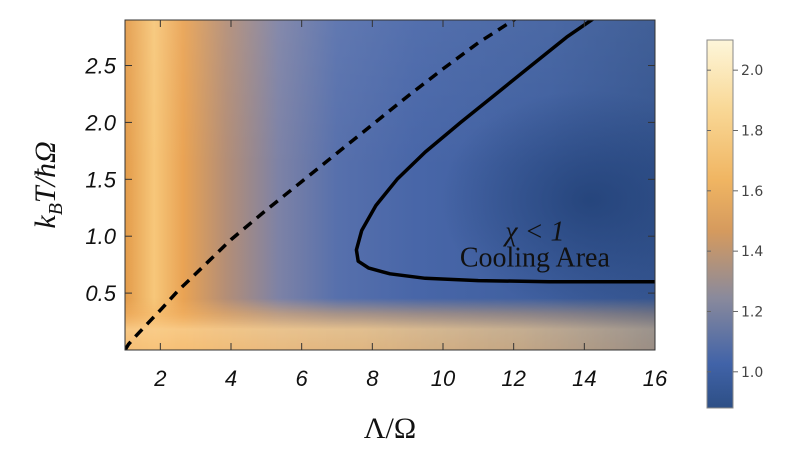 Image resolution: width=796 pixels, height=469 pixels. I want to click on x-axis-label: Λ/Ω, so click(390, 428).